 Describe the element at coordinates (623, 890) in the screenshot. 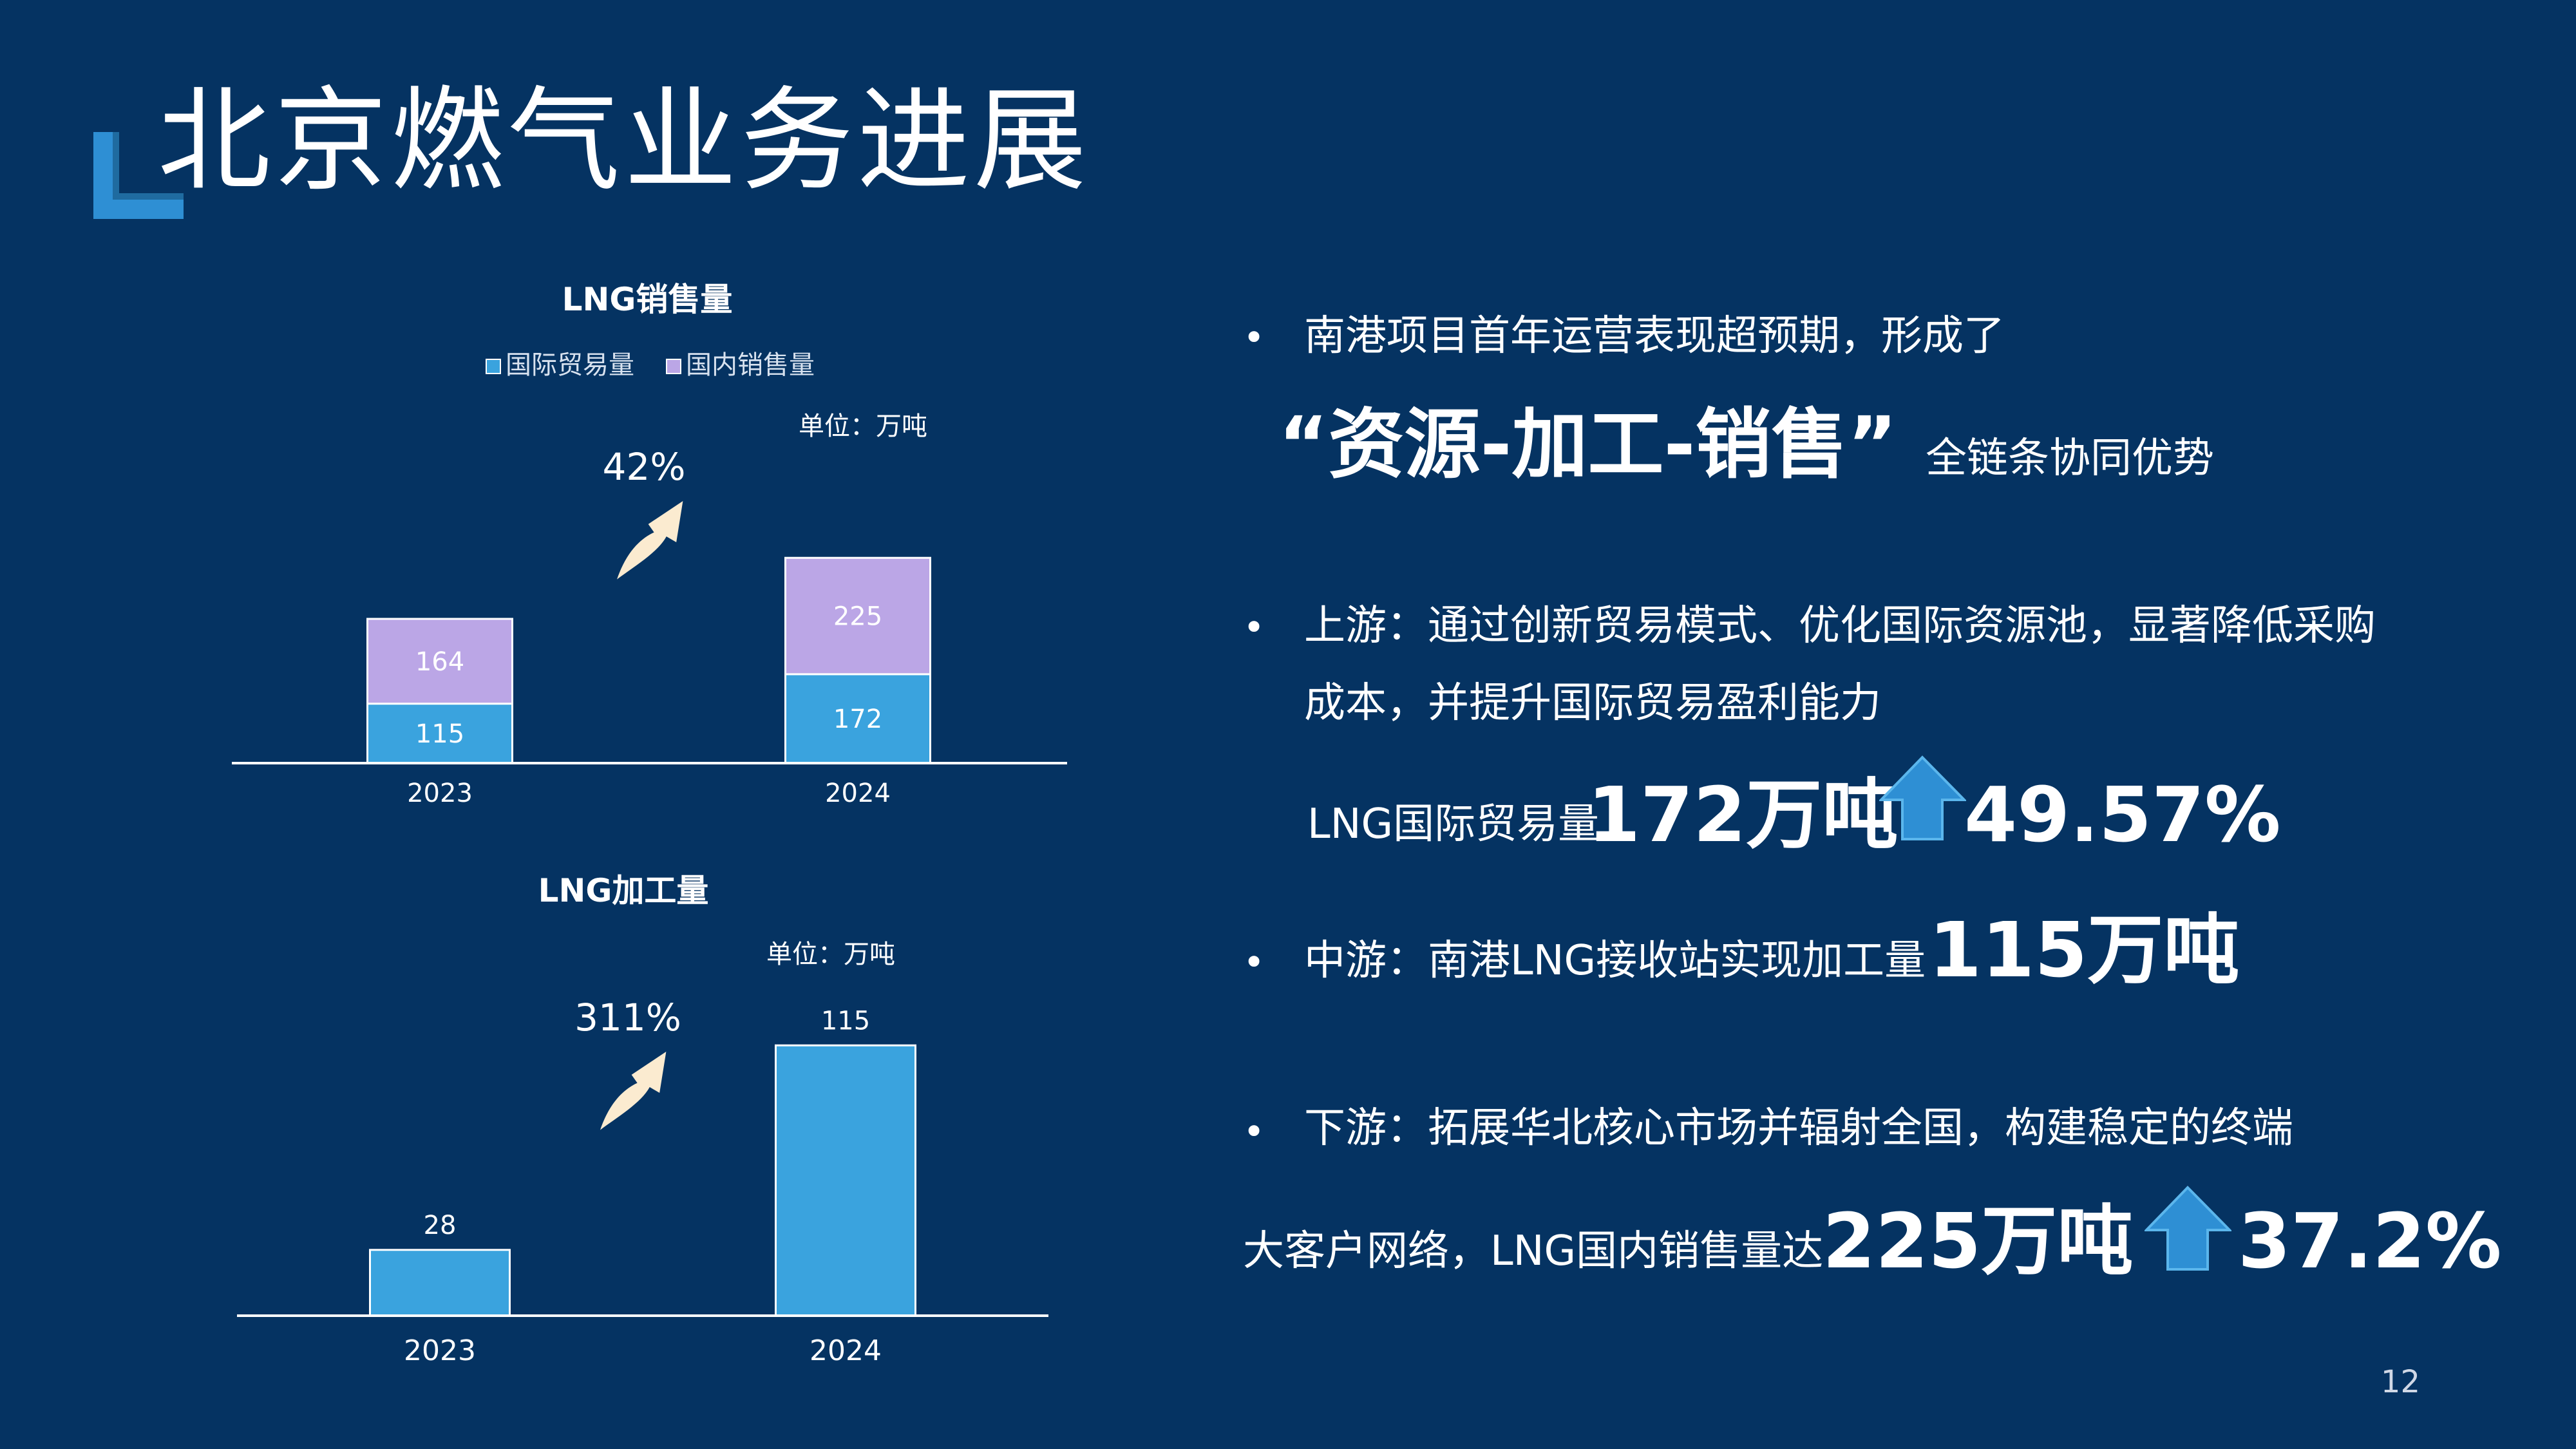

I see `chart-title: LNG加工量` at that location.